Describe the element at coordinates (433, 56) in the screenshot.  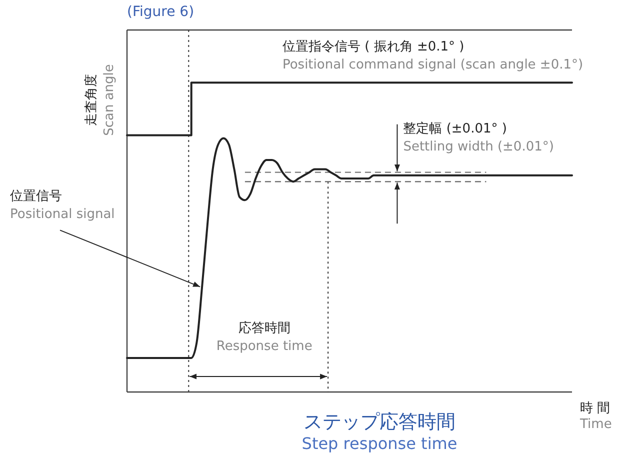
I see `series-label: 位置指令信号 ( 振れ角 ±0.1° ) Positional command signal (scan angle ±0.1°)` at that location.